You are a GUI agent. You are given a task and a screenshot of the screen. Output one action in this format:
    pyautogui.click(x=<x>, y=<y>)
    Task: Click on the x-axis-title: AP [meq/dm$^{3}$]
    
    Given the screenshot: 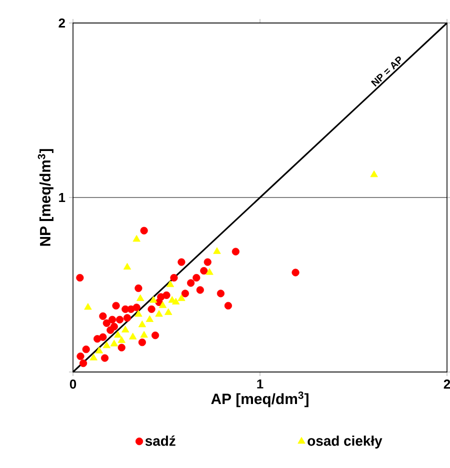 What is the action you would take?
    pyautogui.click(x=259, y=400)
    